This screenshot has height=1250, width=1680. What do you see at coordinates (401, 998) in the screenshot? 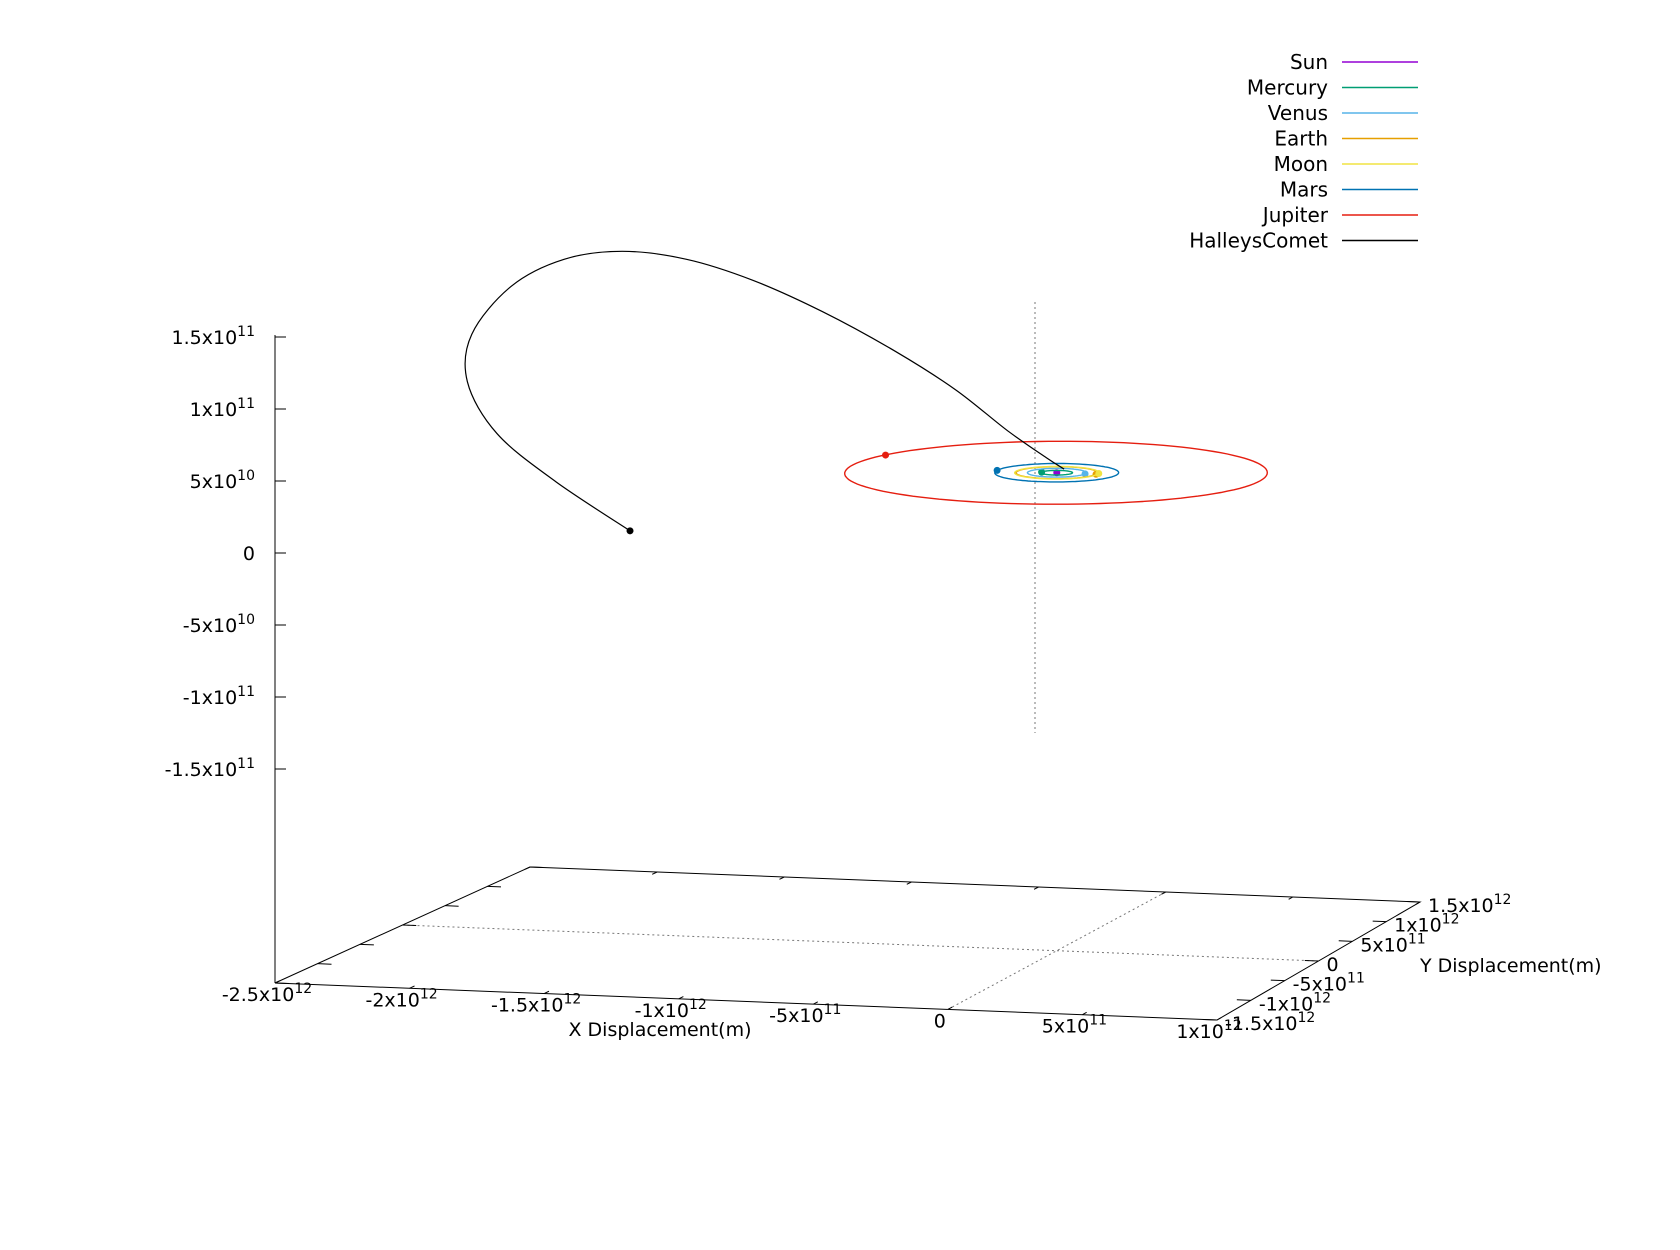
I see `x-tick-label: -2x10¹²` at bounding box center [401, 998].